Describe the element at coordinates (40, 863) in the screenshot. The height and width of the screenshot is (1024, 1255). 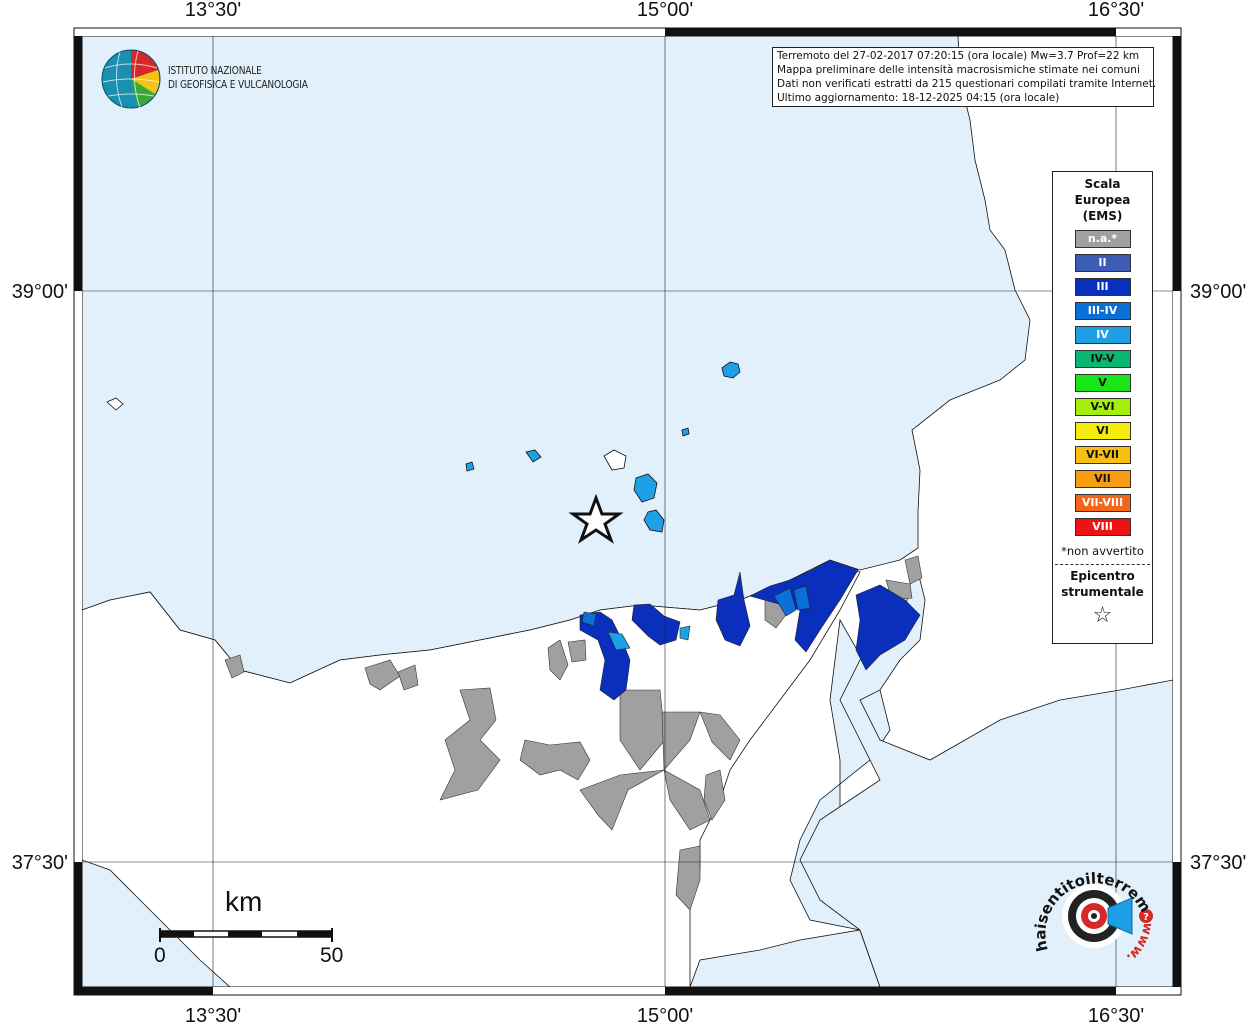
I see `tick-left-3730: 37°30'` at that location.